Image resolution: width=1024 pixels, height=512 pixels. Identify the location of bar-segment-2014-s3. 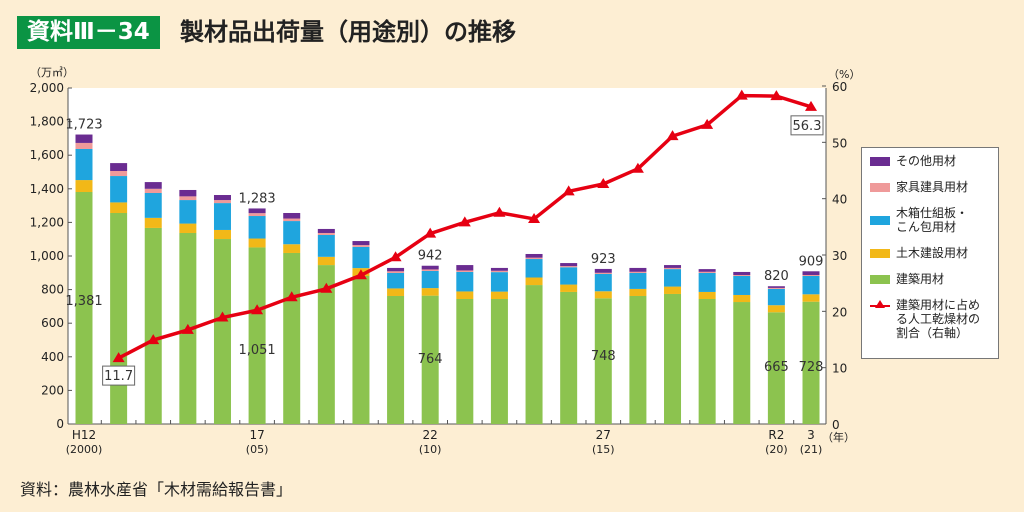
(569, 267).